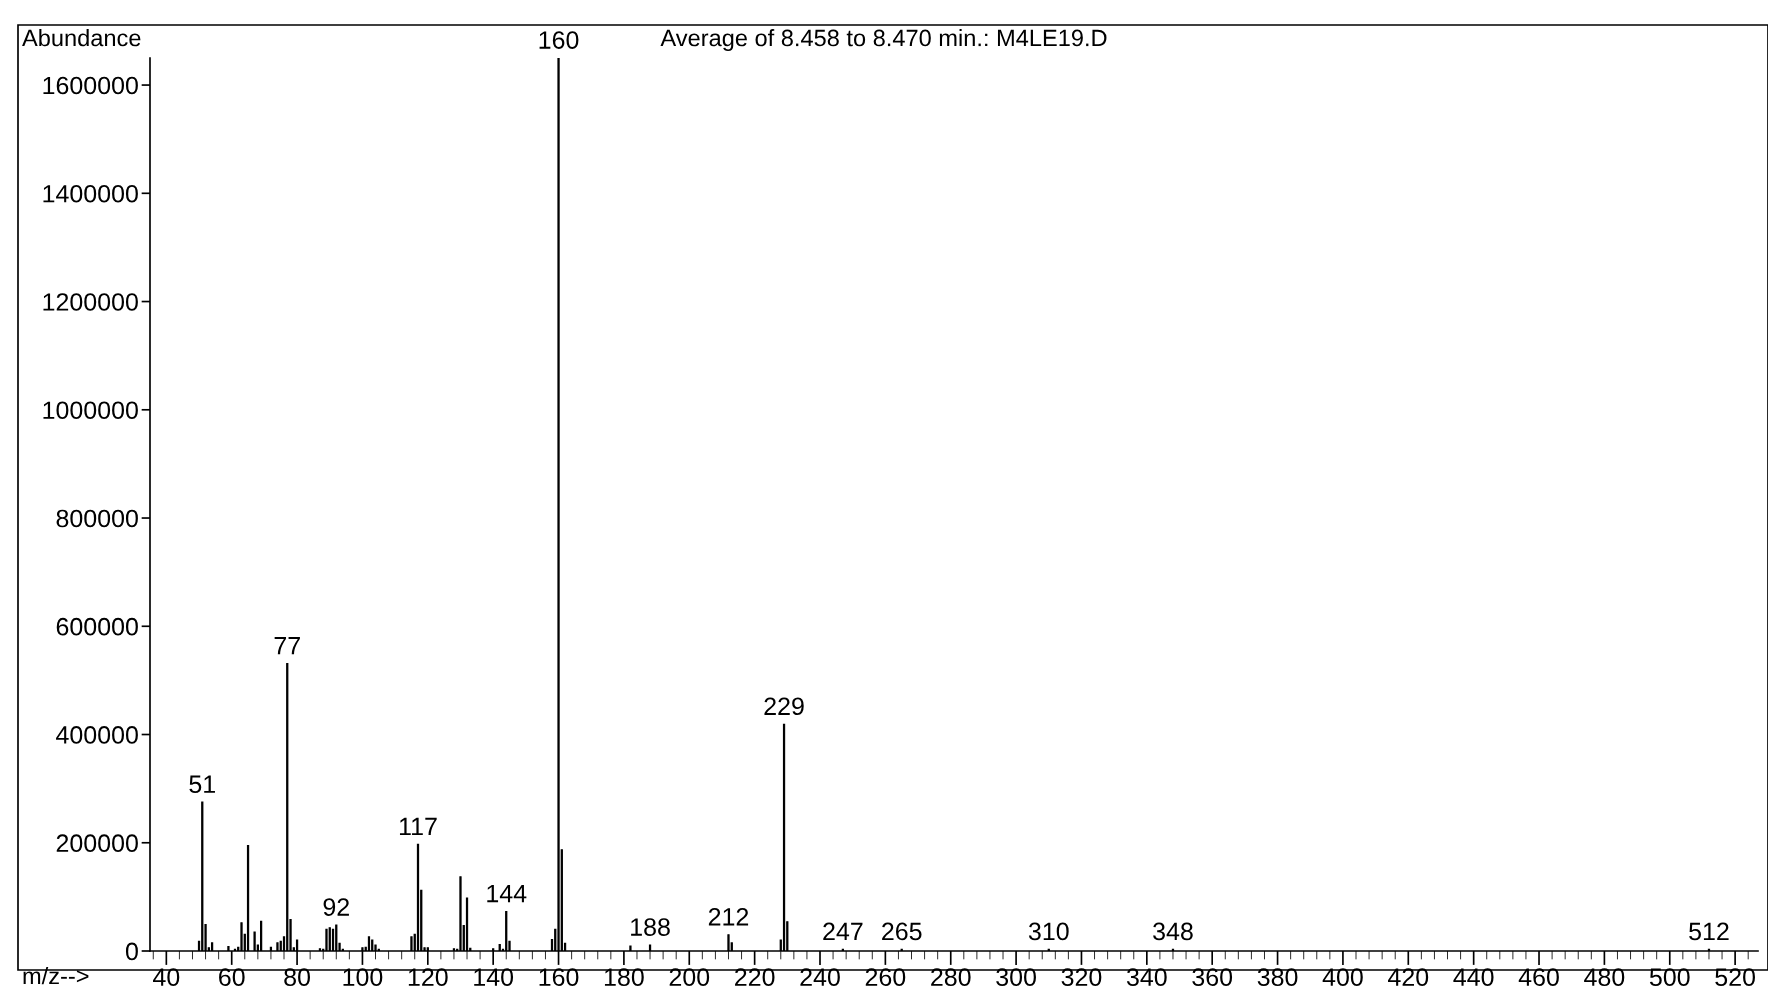 Image resolution: width=1768 pixels, height=995 pixels. What do you see at coordinates (559, 40) in the screenshot?
I see `annotation: 160` at bounding box center [559, 40].